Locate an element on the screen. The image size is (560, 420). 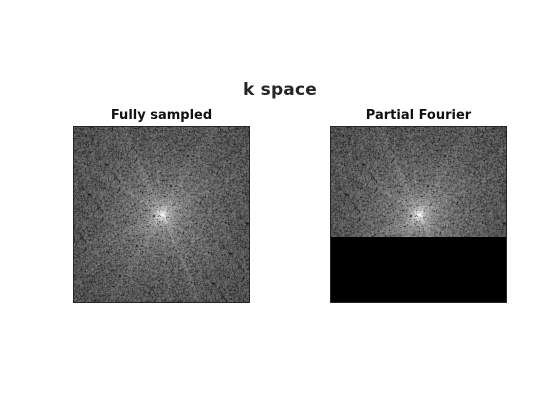
panel-title-fully-sampled: Fully sampled is located at coordinates (161, 115).